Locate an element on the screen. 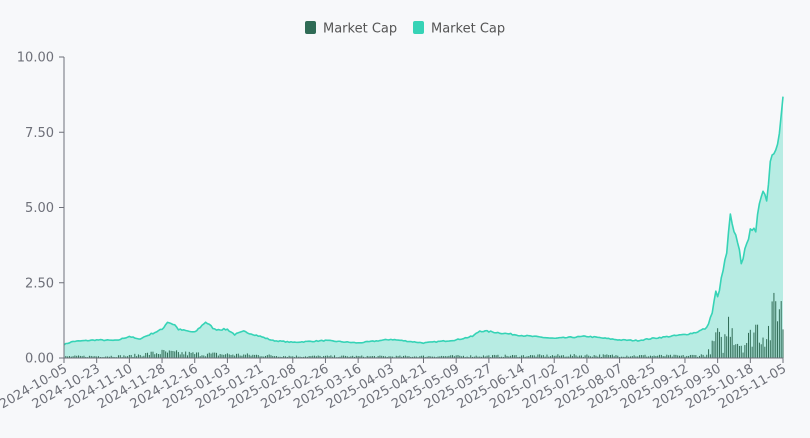 Image resolution: width=810 pixels, height=438 pixels. legend: Market Cap Market Cap is located at coordinates (405, 29).